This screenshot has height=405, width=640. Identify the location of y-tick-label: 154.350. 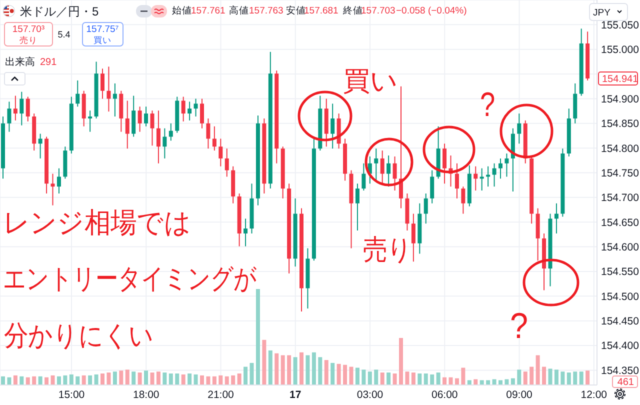
(620, 370).